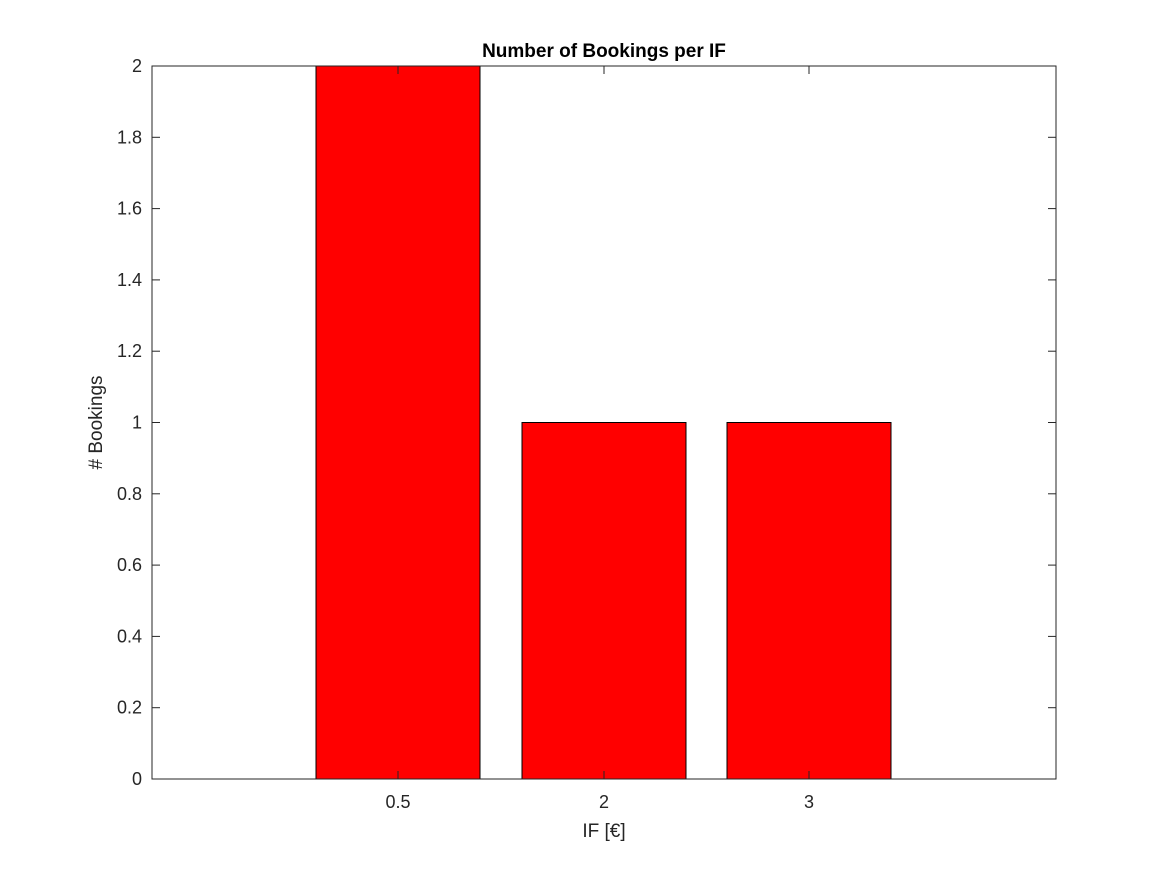 This screenshot has width=1167, height=875. I want to click on y-tick-label: 0.2, so click(129, 708).